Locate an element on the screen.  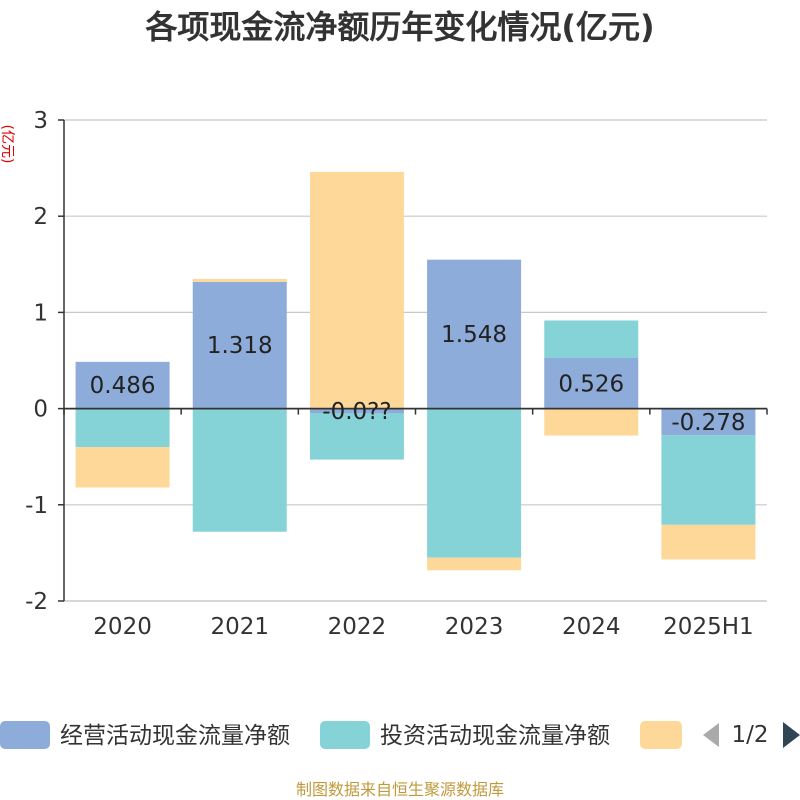
data-label-2022: -0.0?? is located at coordinates (356, 412).